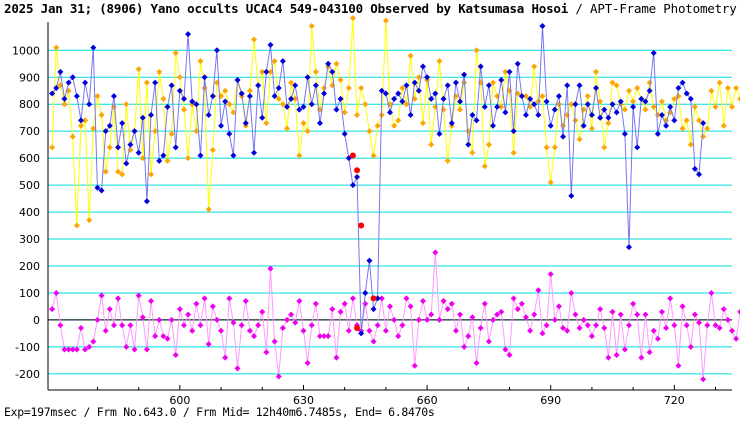  Describe the element at coordinates (29, 266) in the screenshot. I see `y-tick-label: 200` at that location.